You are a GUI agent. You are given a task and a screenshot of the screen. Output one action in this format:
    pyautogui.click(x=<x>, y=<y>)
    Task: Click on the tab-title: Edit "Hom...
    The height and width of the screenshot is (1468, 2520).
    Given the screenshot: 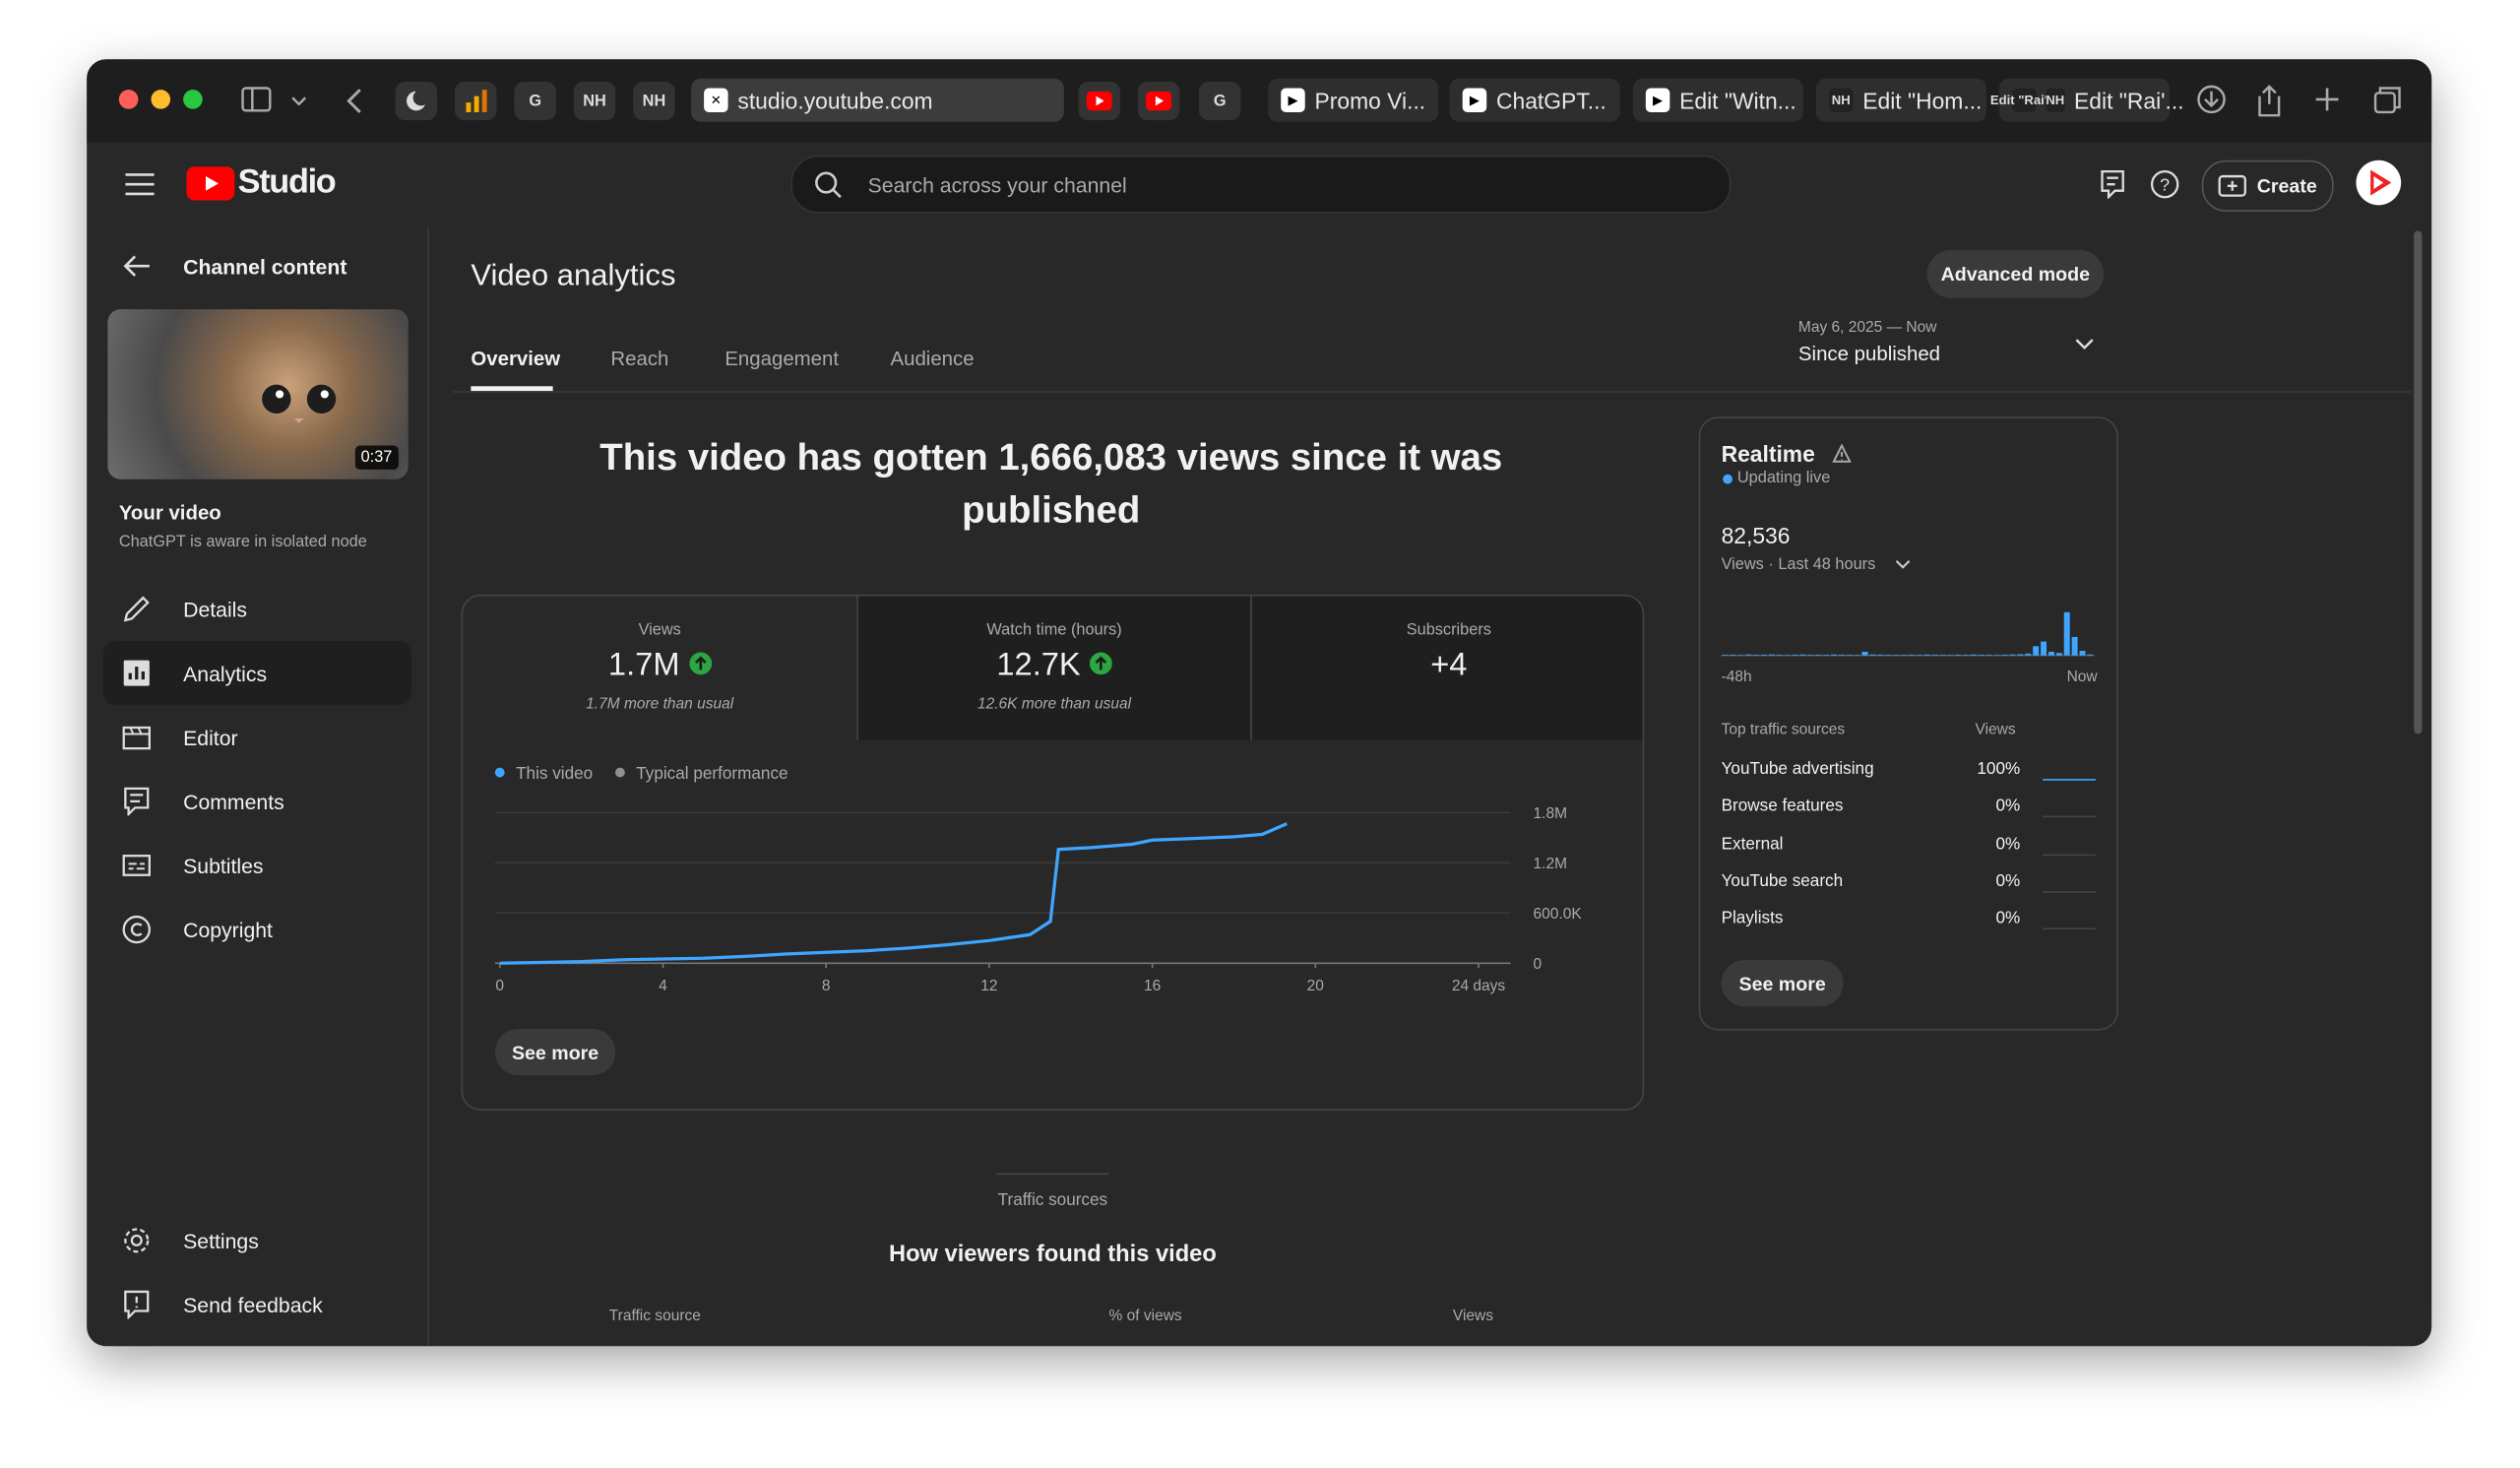 What is the action you would take?
    pyautogui.click(x=1922, y=100)
    